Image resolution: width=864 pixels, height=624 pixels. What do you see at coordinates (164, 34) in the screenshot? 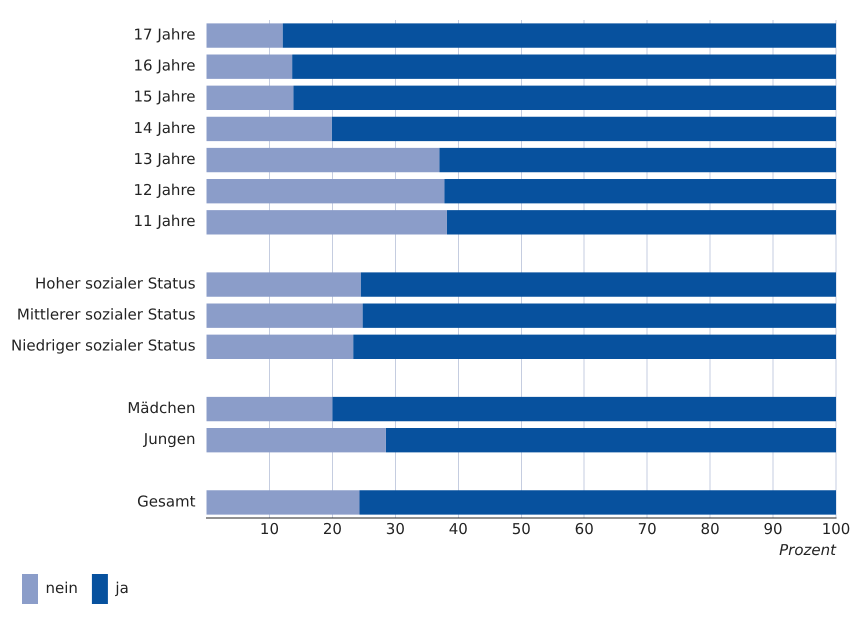
I see `y-tick-label: 17 Jahre` at bounding box center [164, 34].